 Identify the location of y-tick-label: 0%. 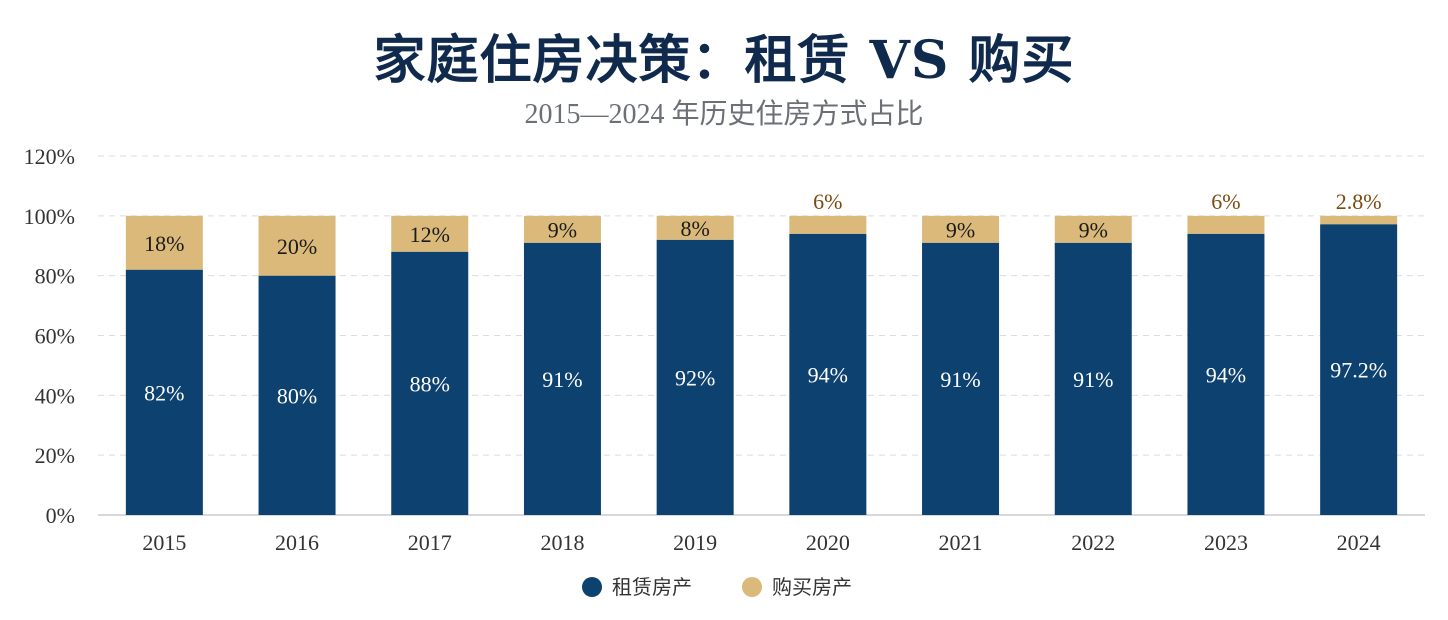
(60, 515).